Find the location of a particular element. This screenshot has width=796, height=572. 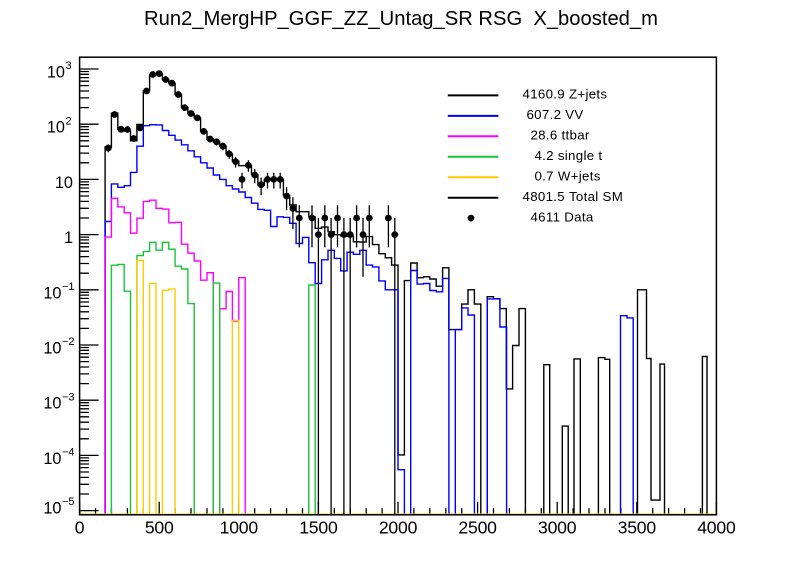

svg-text: 3500 is located at coordinates (637, 528).